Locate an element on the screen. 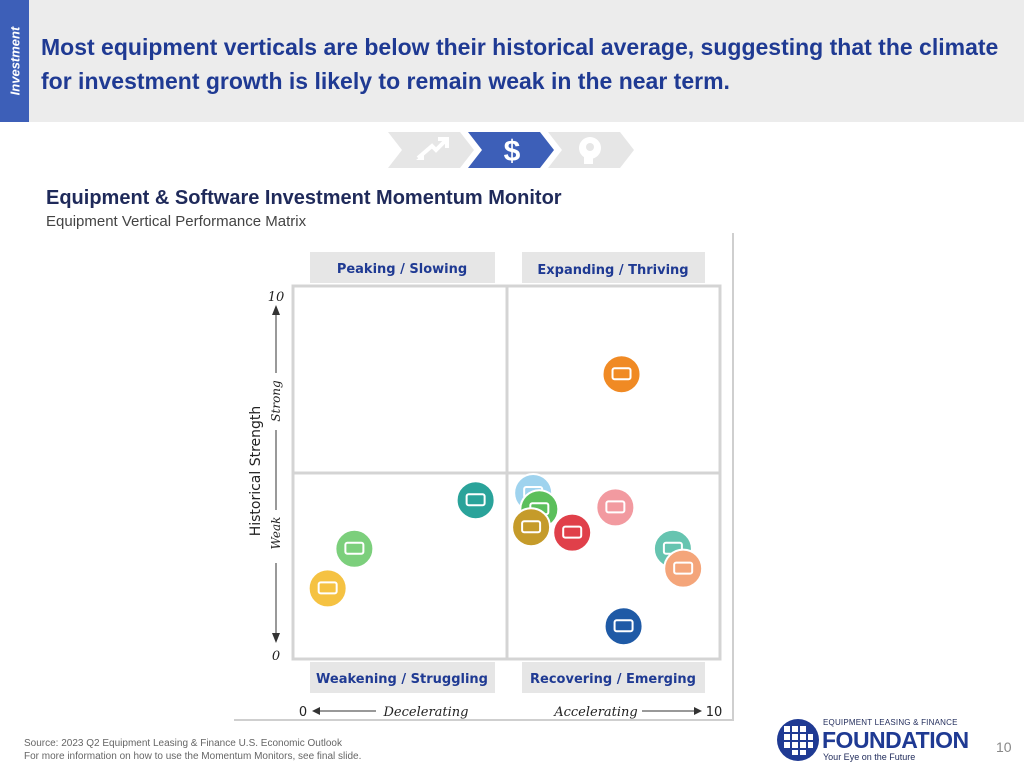 This screenshot has width=1024, height=768. quadrant-label-box-bottom-right is located at coordinates (613, 677).